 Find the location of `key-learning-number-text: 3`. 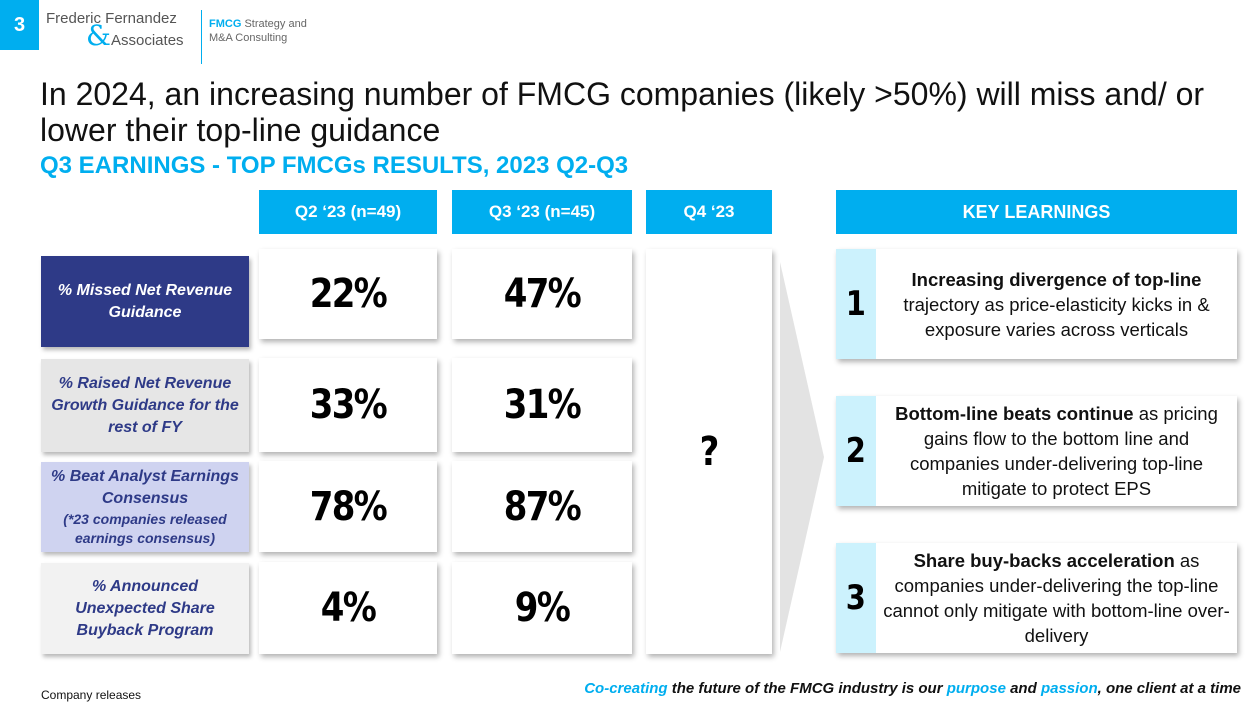

key-learning-number-text: 3 is located at coordinates (856, 598).